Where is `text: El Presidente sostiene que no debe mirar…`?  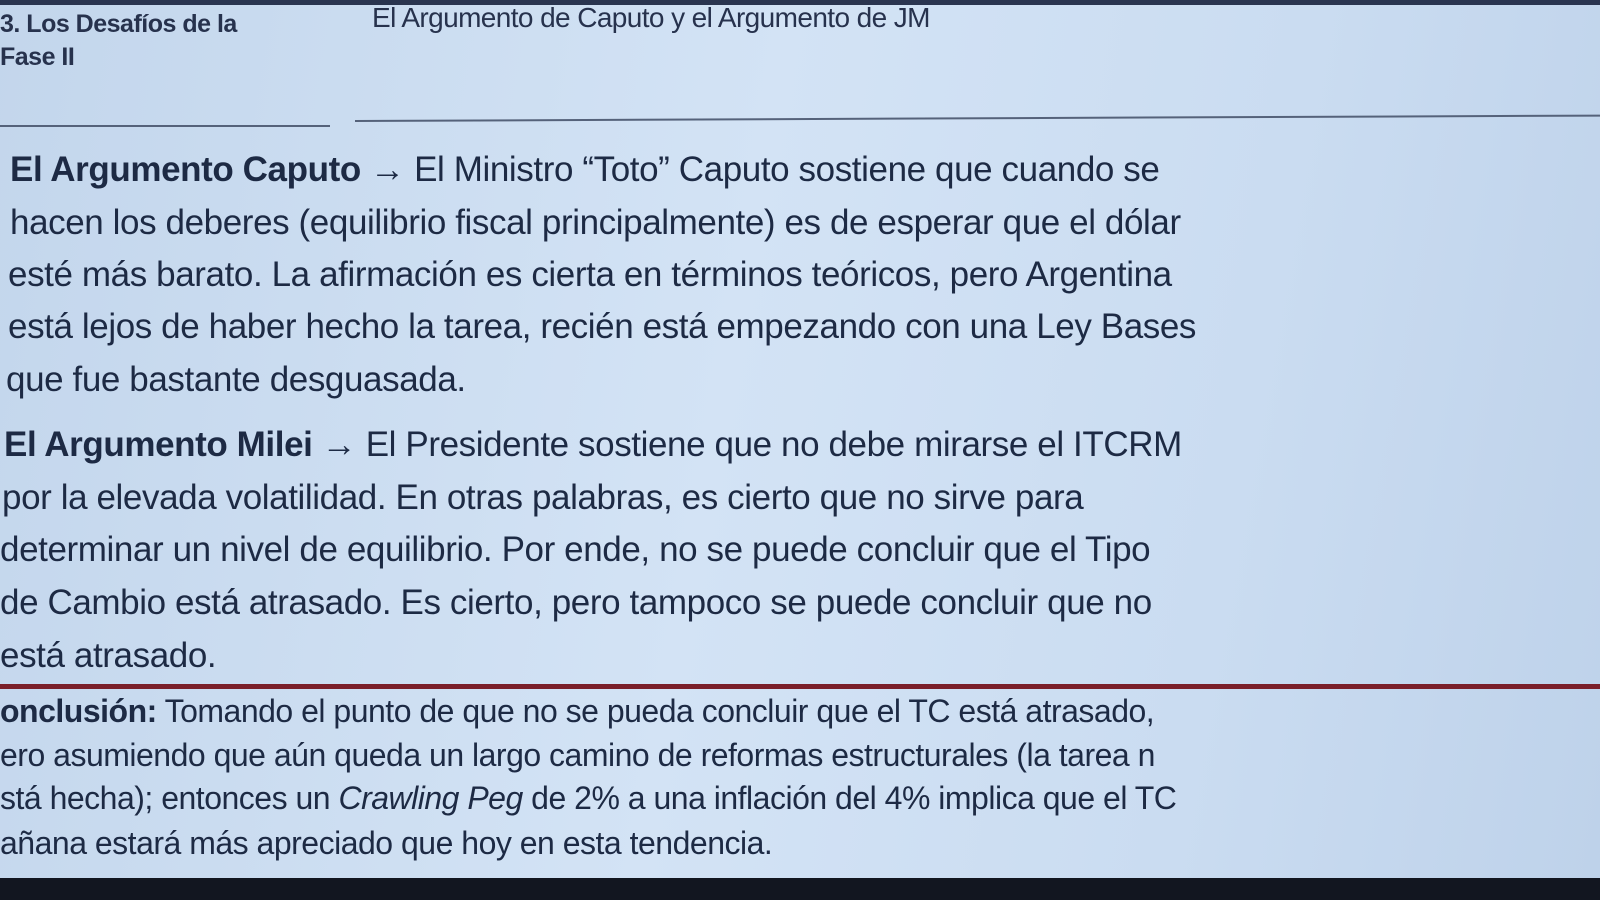
text: El Presidente sostiene que no debe mirar… is located at coordinates (774, 444).